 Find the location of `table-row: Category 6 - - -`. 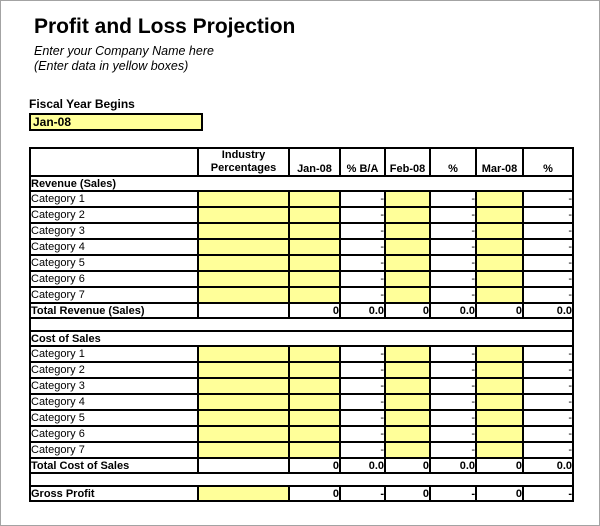

table-row: Category 6 - - - is located at coordinates (301, 279).